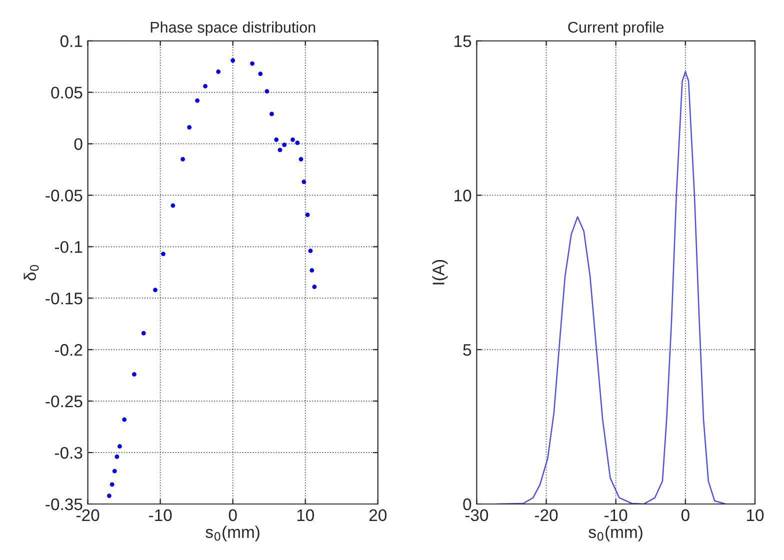 The height and width of the screenshot is (560, 784). Describe the element at coordinates (463, 41) in the screenshot. I see `y-tick-label: 15` at that location.